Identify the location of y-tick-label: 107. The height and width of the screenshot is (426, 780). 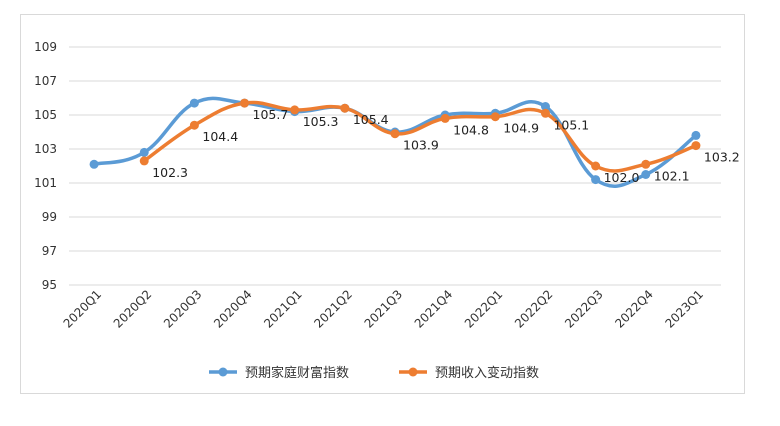
(45, 81).